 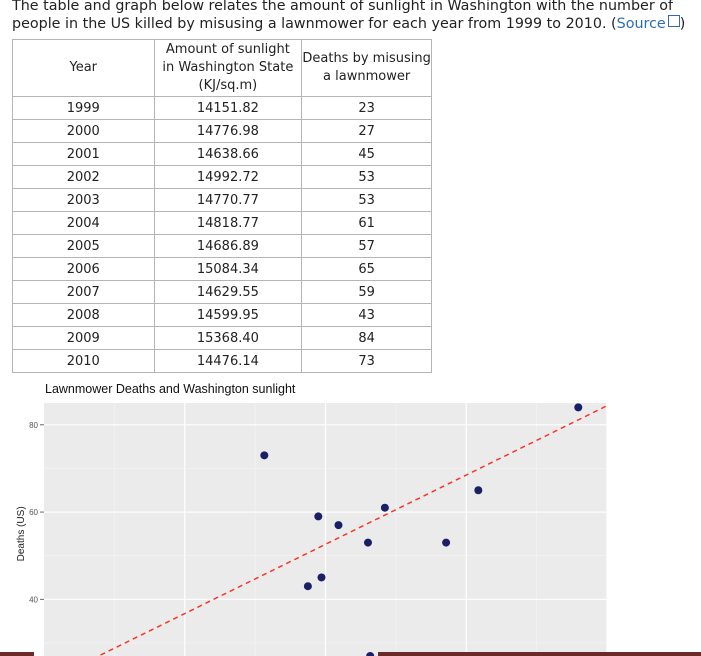 What do you see at coordinates (366, 68) in the screenshot?
I see `header-deaths: Deaths by misusing a lawnmower` at bounding box center [366, 68].